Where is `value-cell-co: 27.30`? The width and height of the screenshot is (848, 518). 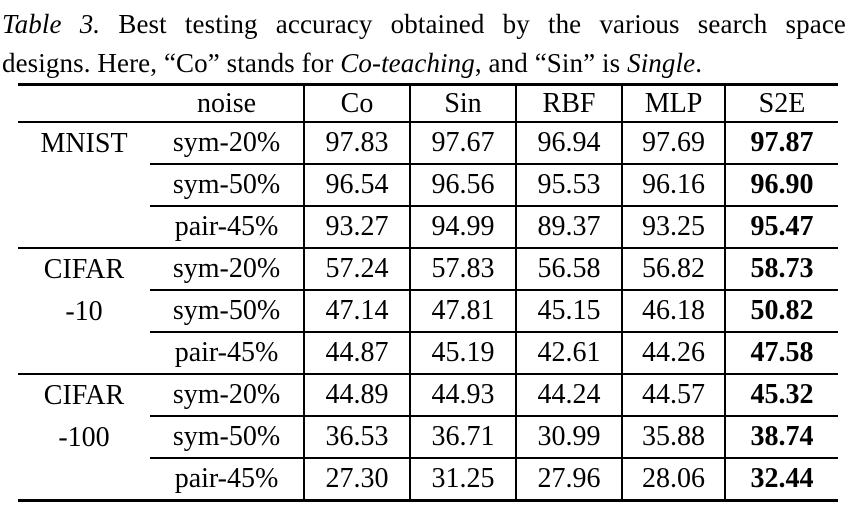 value-cell-co: 27.30 is located at coordinates (356, 479).